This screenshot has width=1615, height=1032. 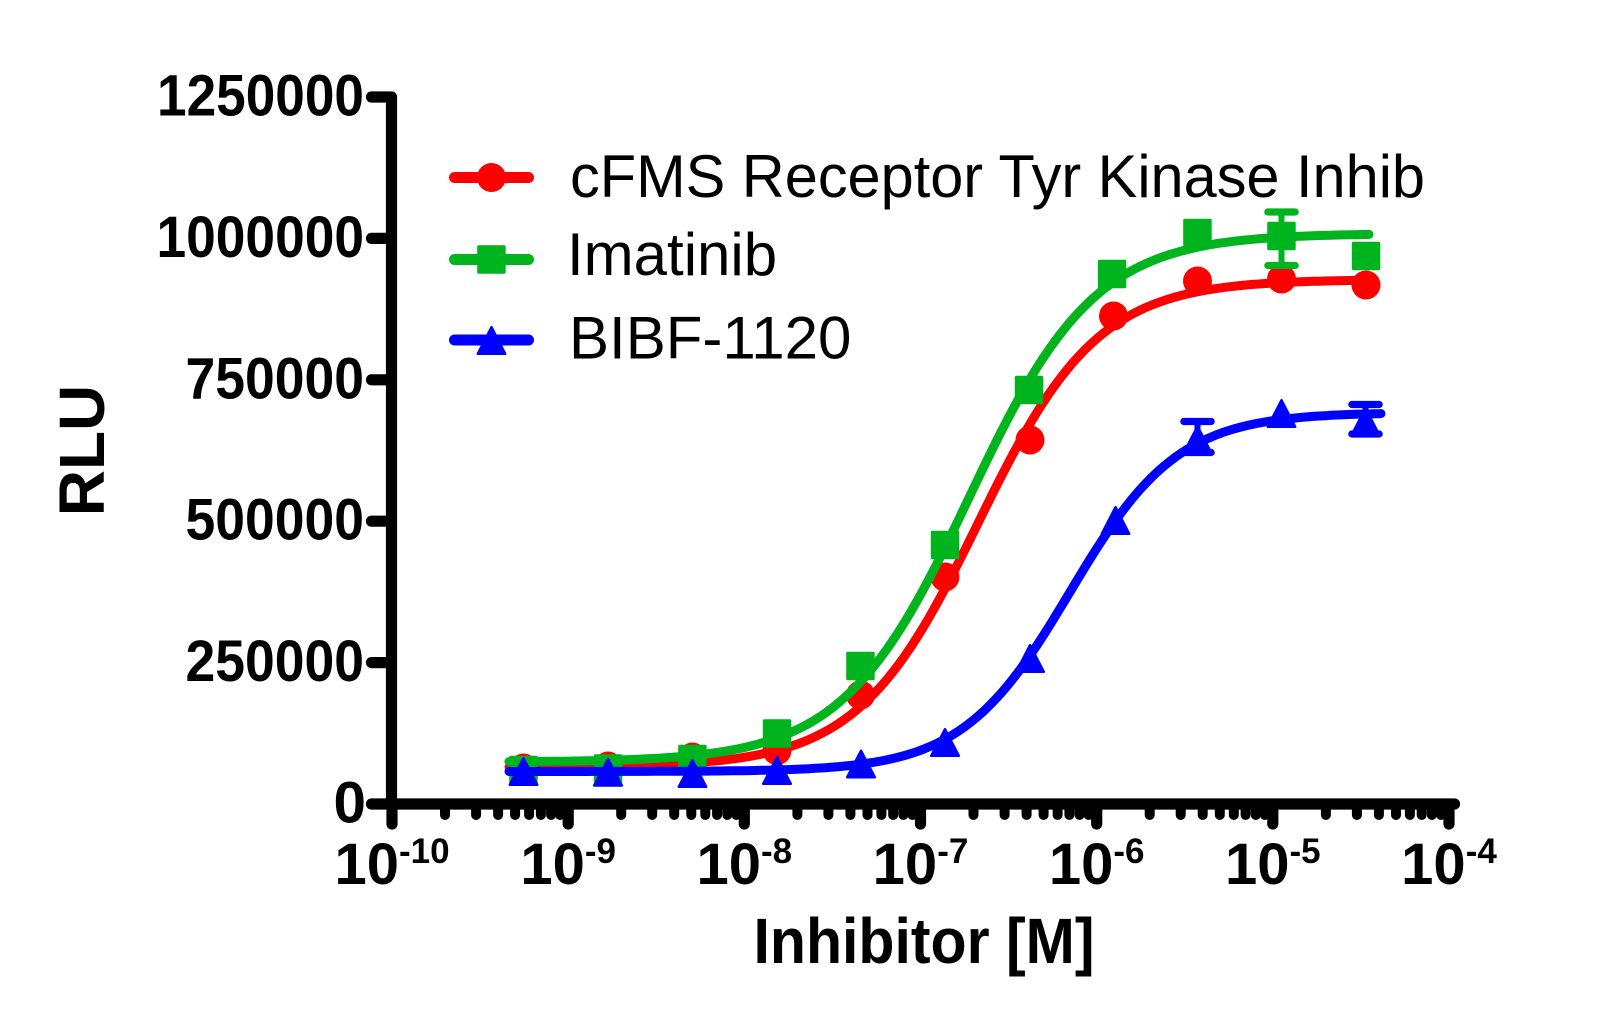 I want to click on svg-text: 10⁻⁶, so click(x=1097, y=864).